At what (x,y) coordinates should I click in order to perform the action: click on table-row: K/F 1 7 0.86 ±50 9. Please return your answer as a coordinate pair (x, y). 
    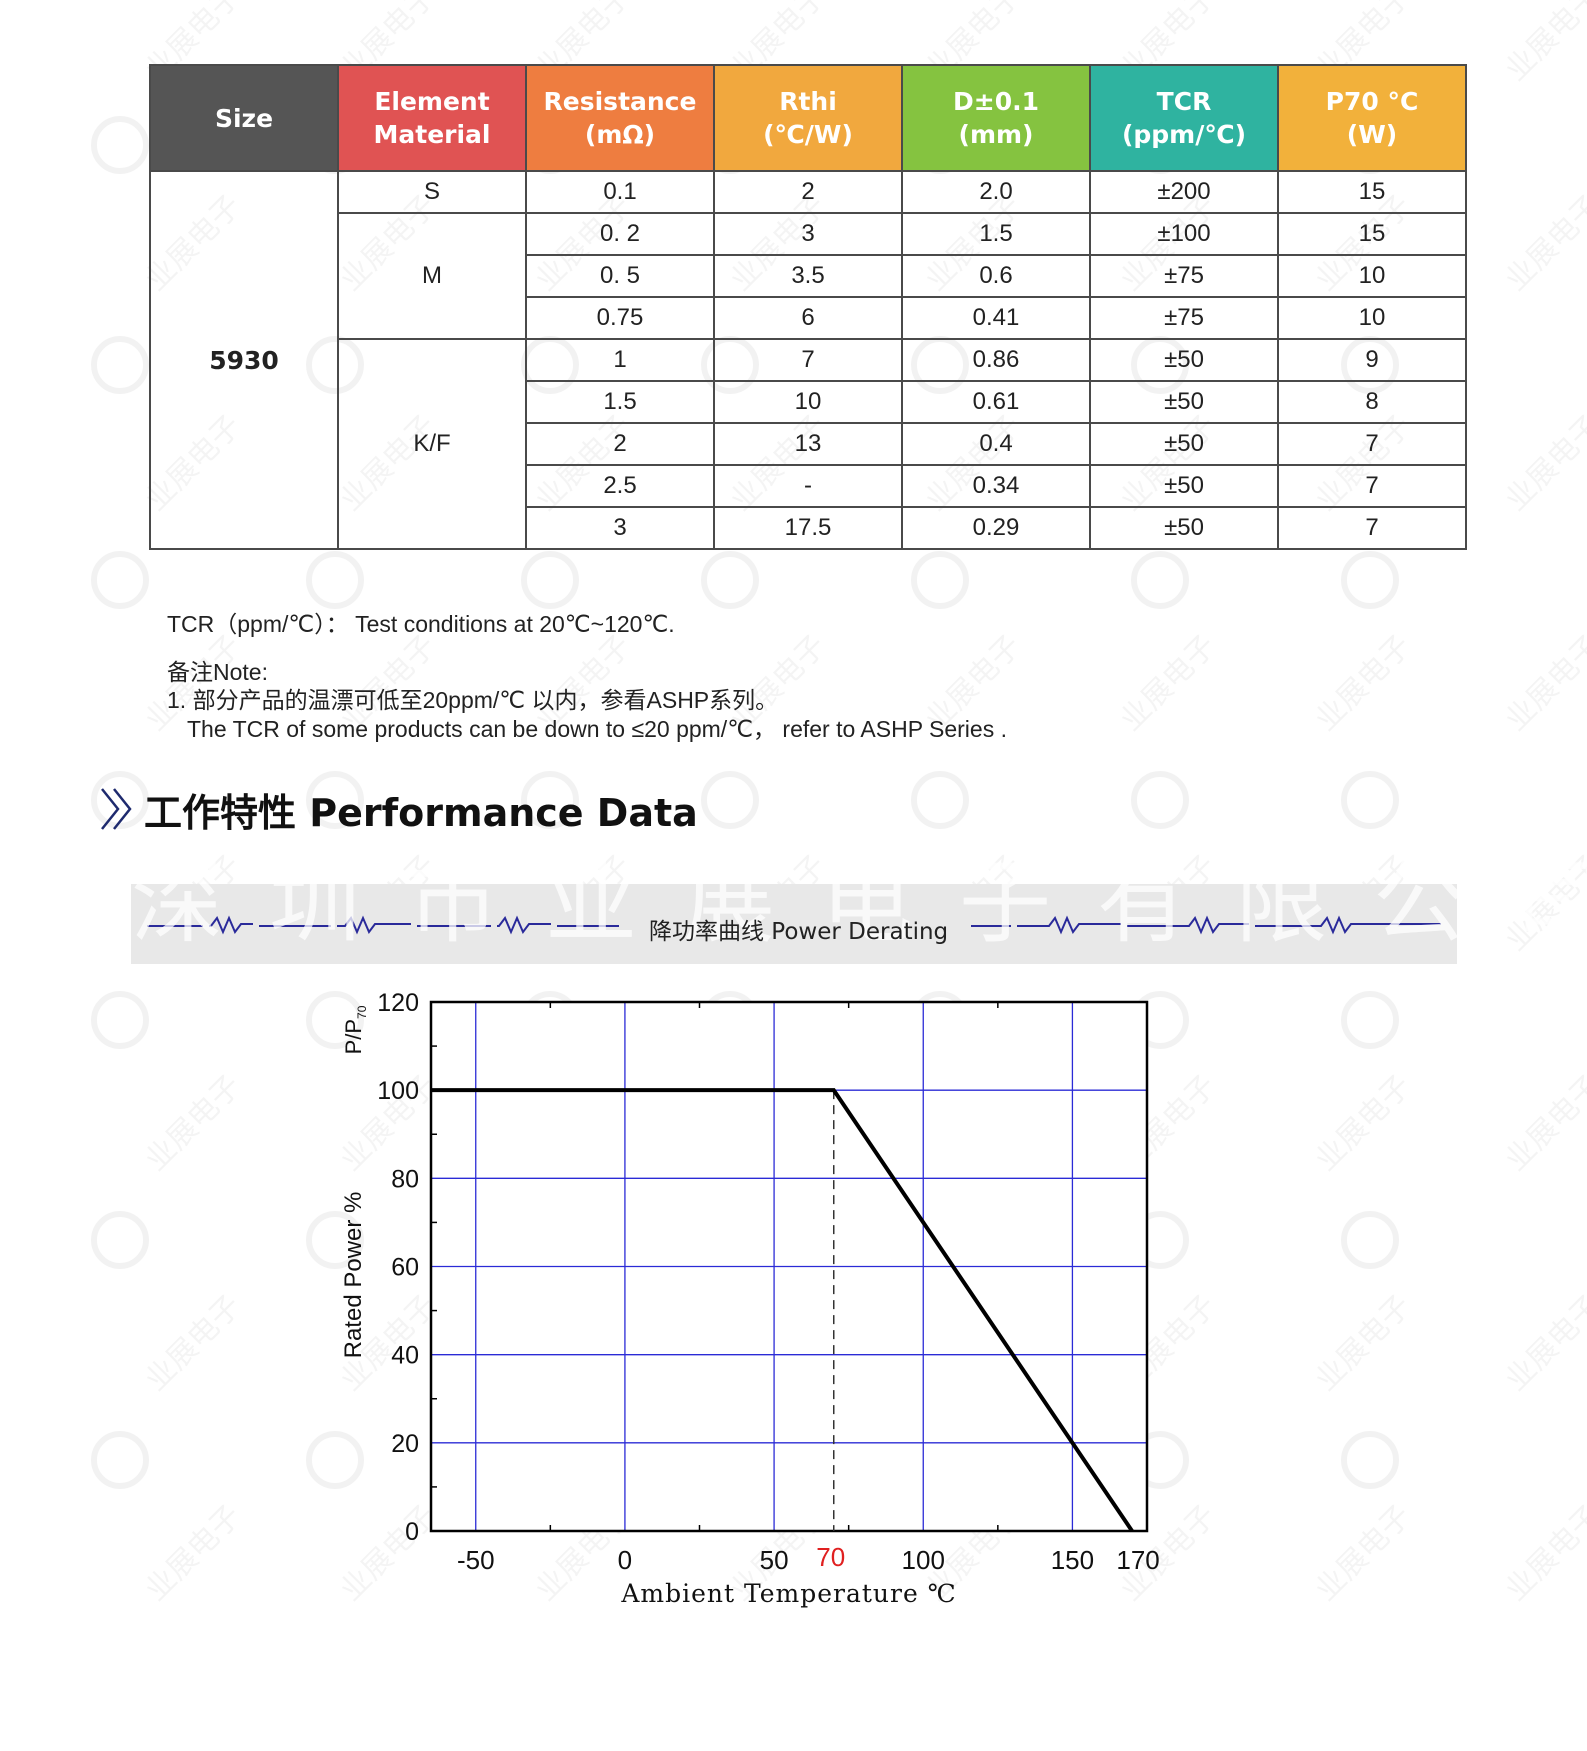
    Looking at the image, I should click on (808, 444).